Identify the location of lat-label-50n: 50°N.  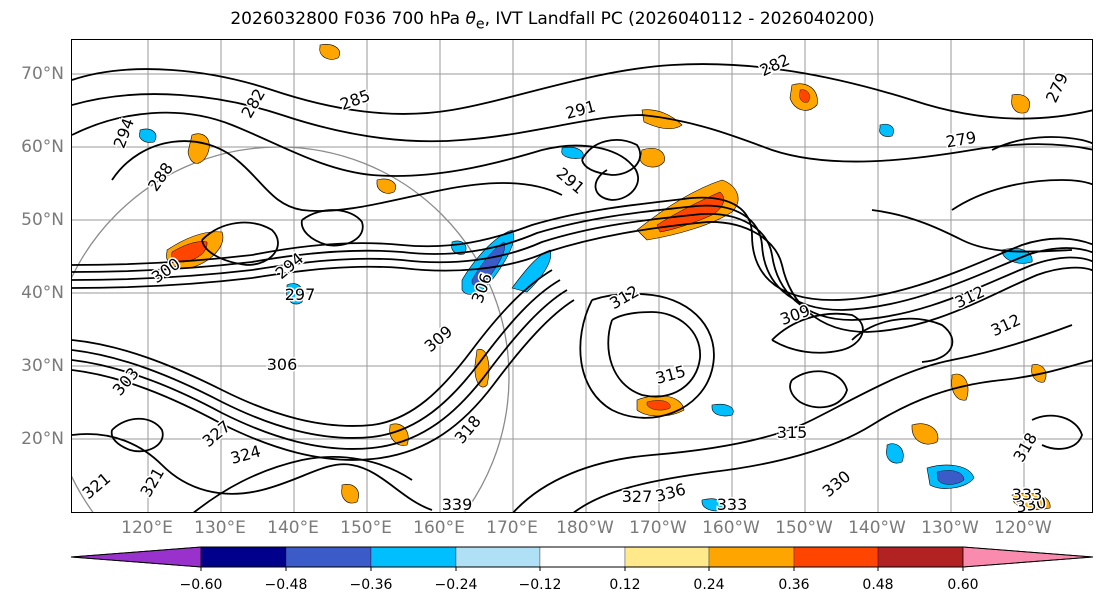
(42, 220).